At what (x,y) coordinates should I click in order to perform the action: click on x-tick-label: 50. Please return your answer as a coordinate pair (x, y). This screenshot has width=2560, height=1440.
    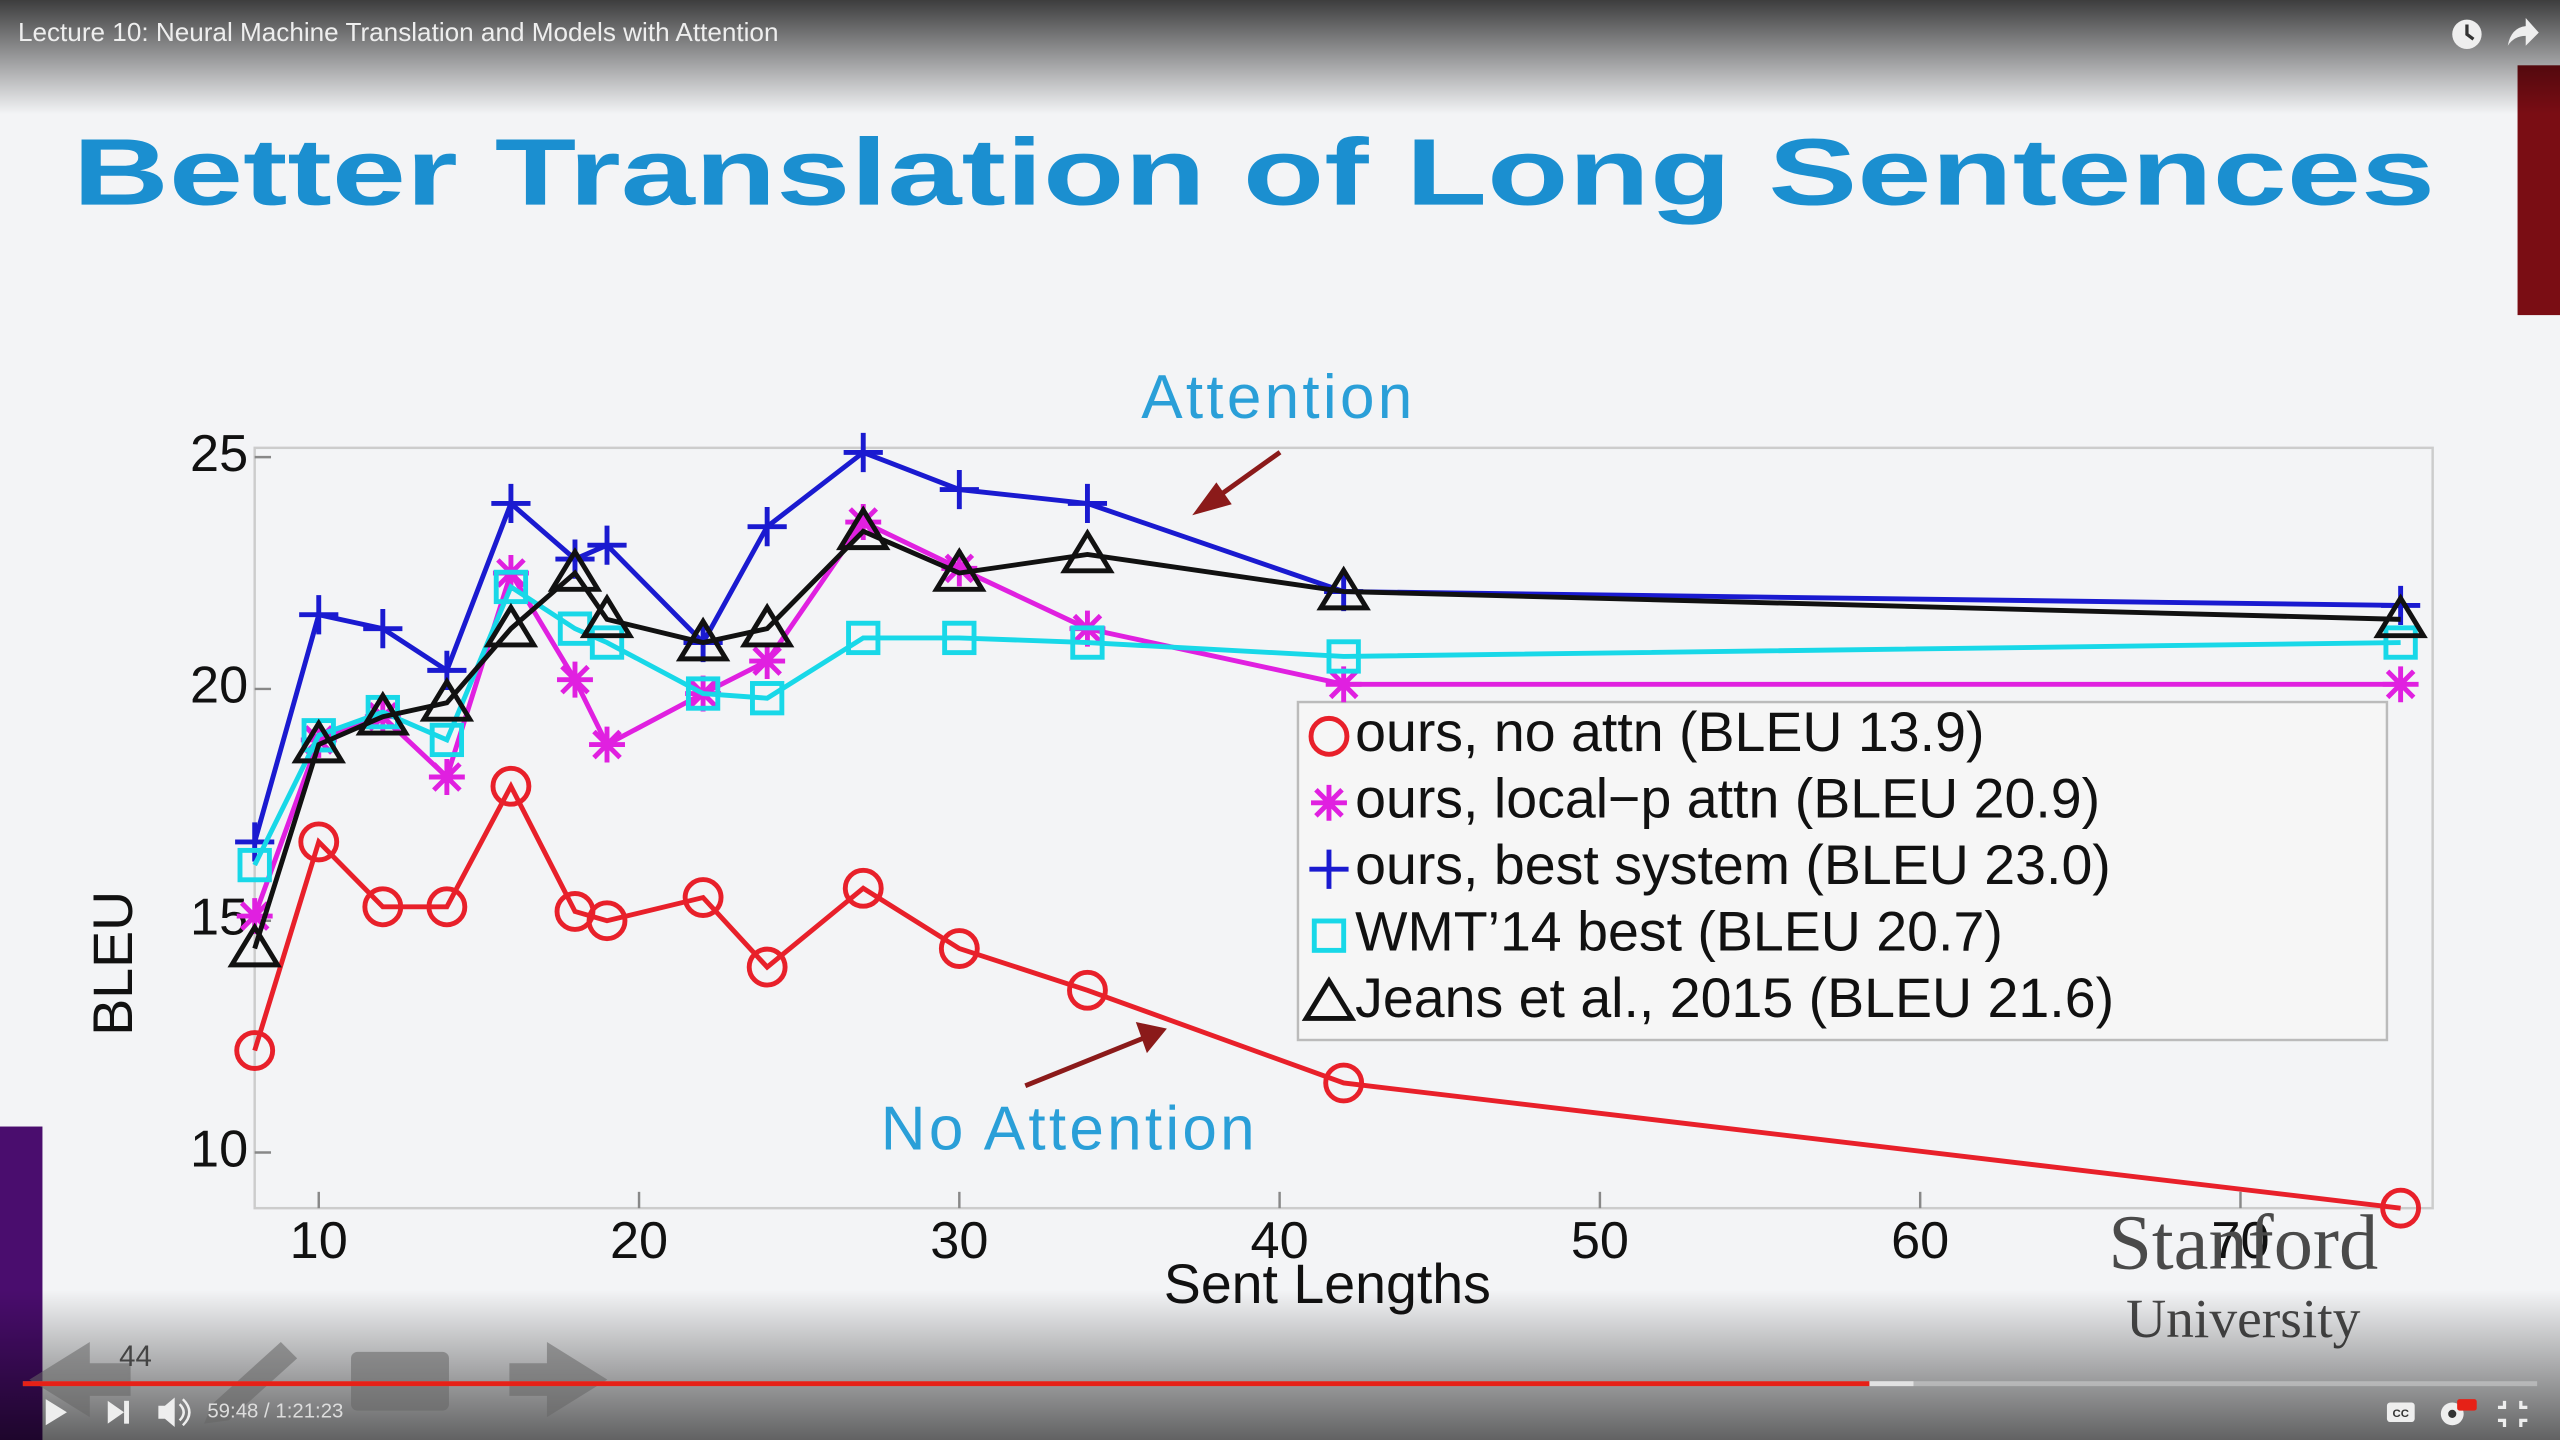
    Looking at the image, I should click on (1600, 1241).